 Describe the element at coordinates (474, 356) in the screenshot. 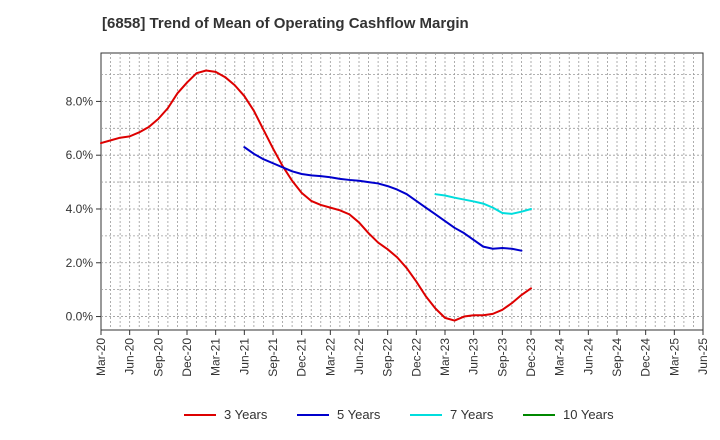

I see `x-tick-label: Jun-23` at that location.